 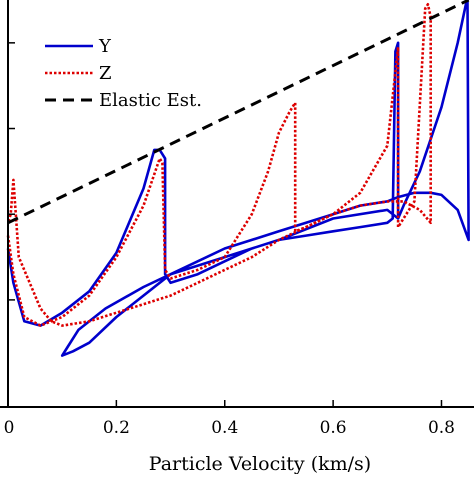 What do you see at coordinates (260, 463) in the screenshot?
I see `x-axis-title: Particle Velocity (km/s)` at bounding box center [260, 463].